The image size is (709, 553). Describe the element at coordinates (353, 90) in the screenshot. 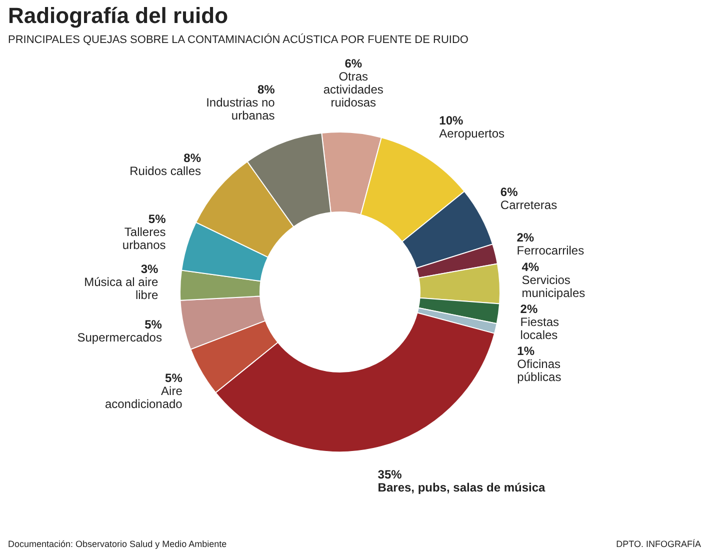

I see `slice-label: Otras actividades ruidosas` at that location.